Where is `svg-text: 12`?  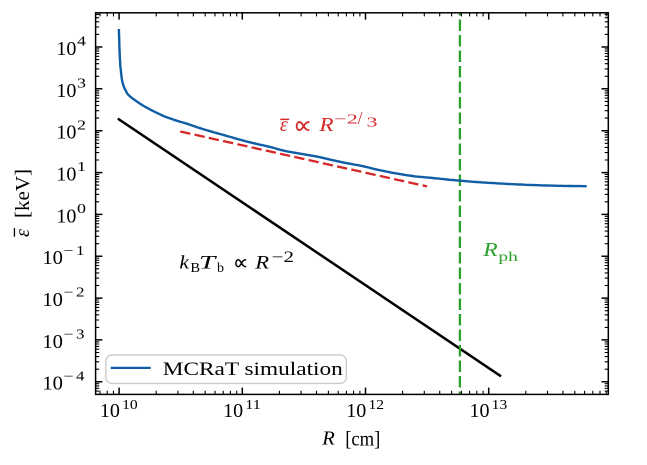 svg-text: 12 is located at coordinates (377, 404).